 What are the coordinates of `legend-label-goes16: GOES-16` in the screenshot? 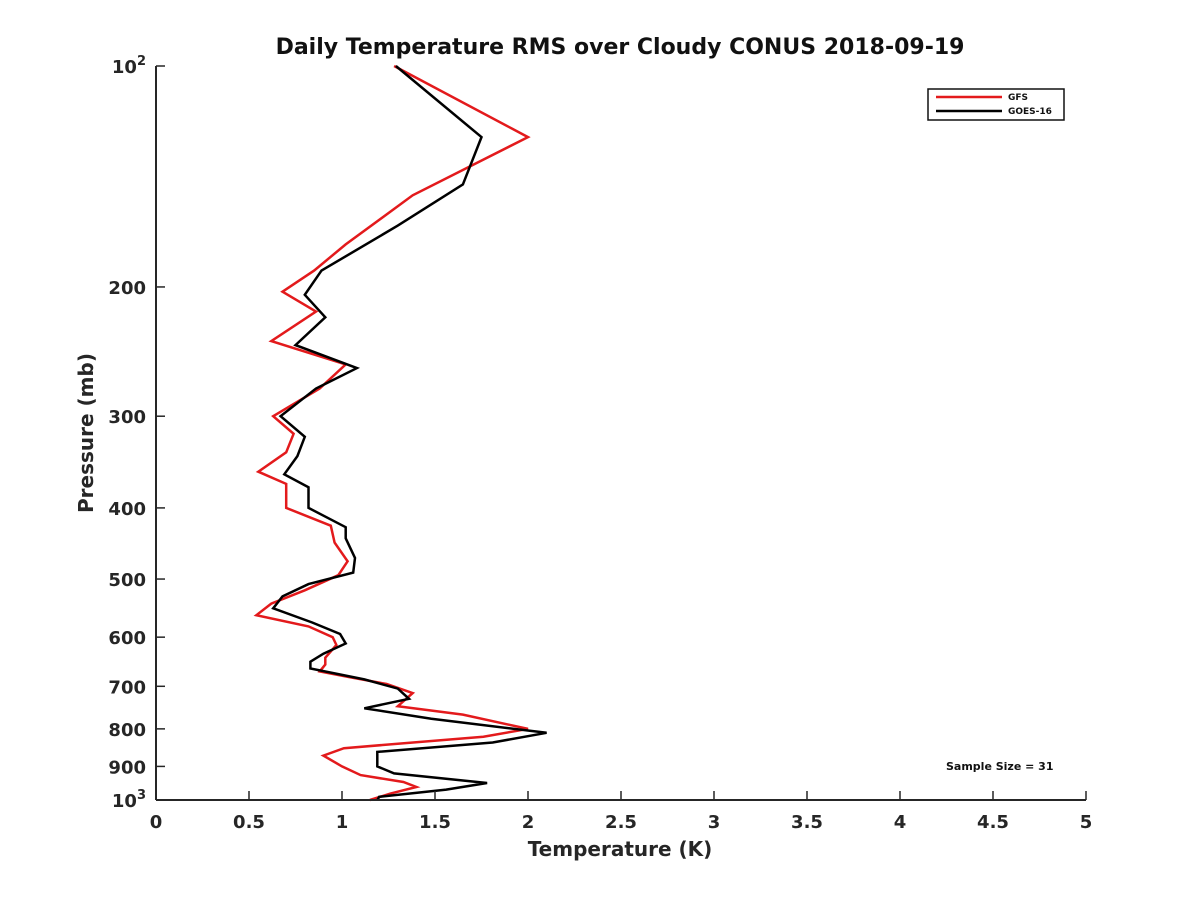 It's located at (1030, 112).